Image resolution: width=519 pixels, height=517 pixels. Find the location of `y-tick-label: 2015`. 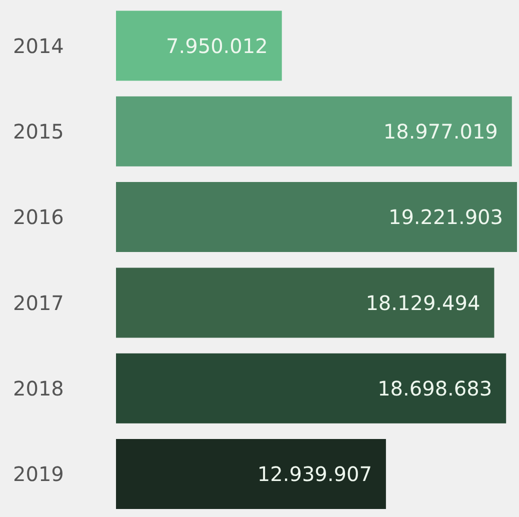

y-tick-label: 2015 is located at coordinates (38, 132).